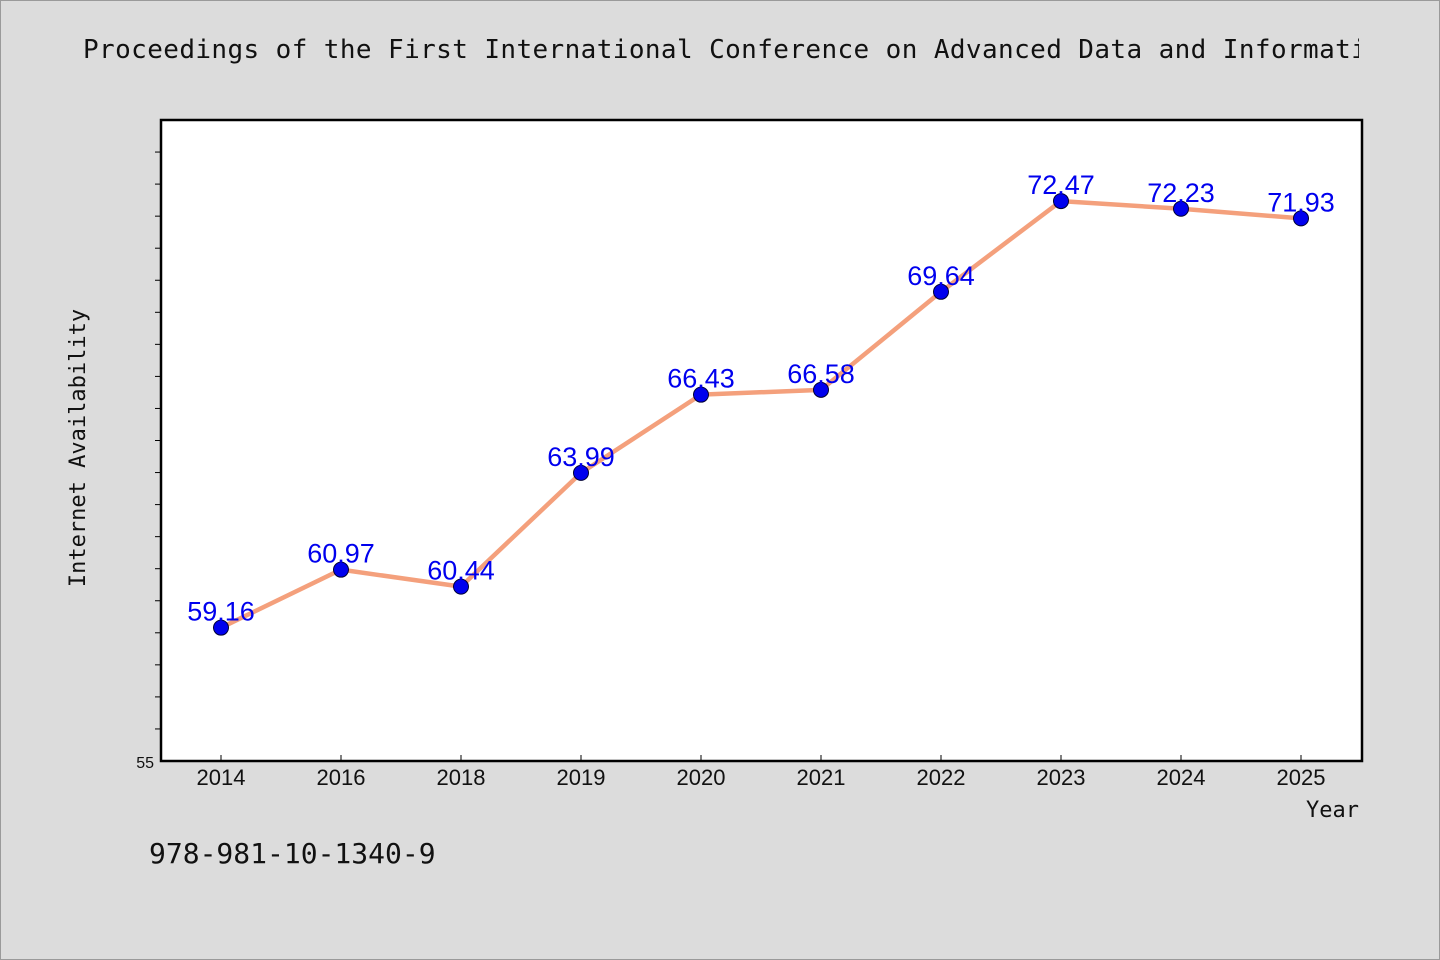  What do you see at coordinates (761, 772) in the screenshot?
I see `x-axis-ticks: 2014 2016 2018 2019 2020 2021 2022 2023 2024 2025` at bounding box center [761, 772].